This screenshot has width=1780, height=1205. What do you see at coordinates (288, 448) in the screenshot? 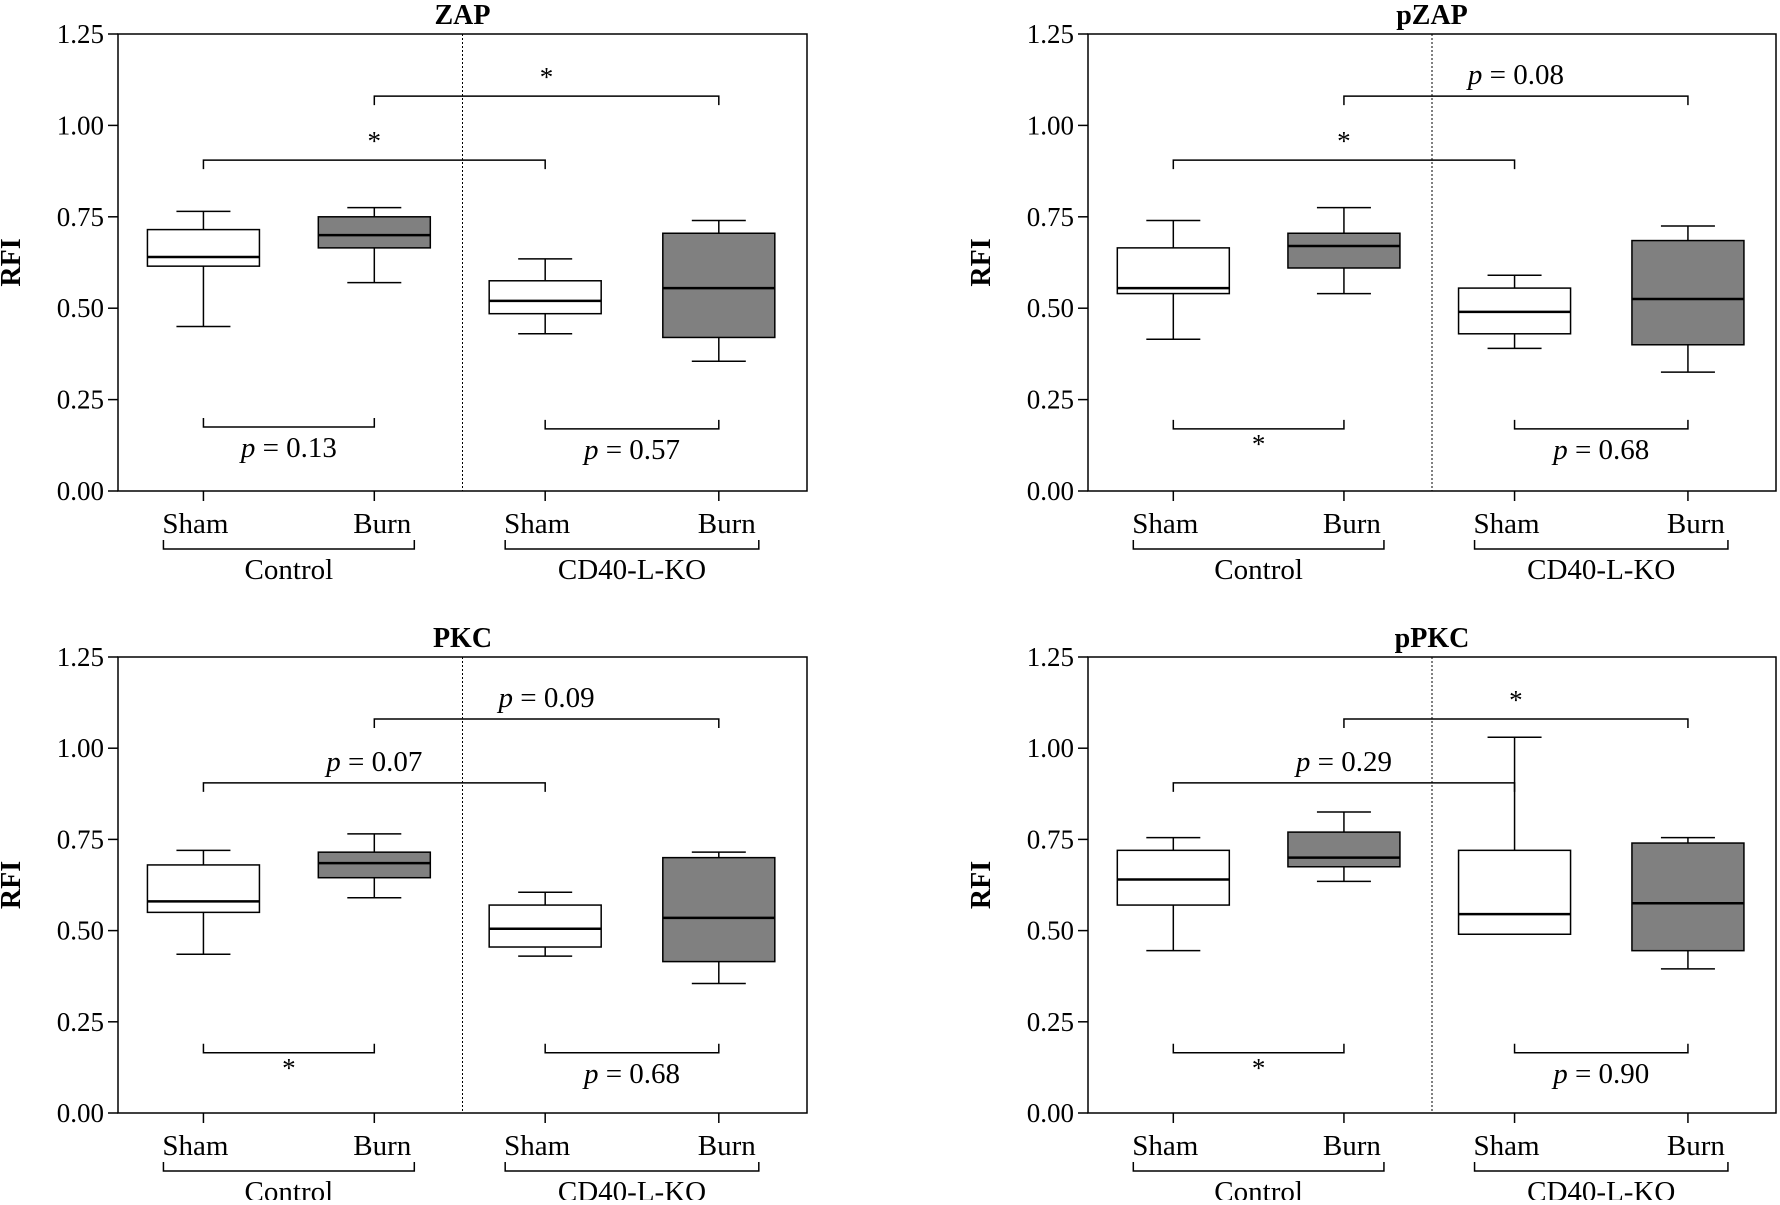
I see `comparison-label: p = 0.13` at bounding box center [288, 448].